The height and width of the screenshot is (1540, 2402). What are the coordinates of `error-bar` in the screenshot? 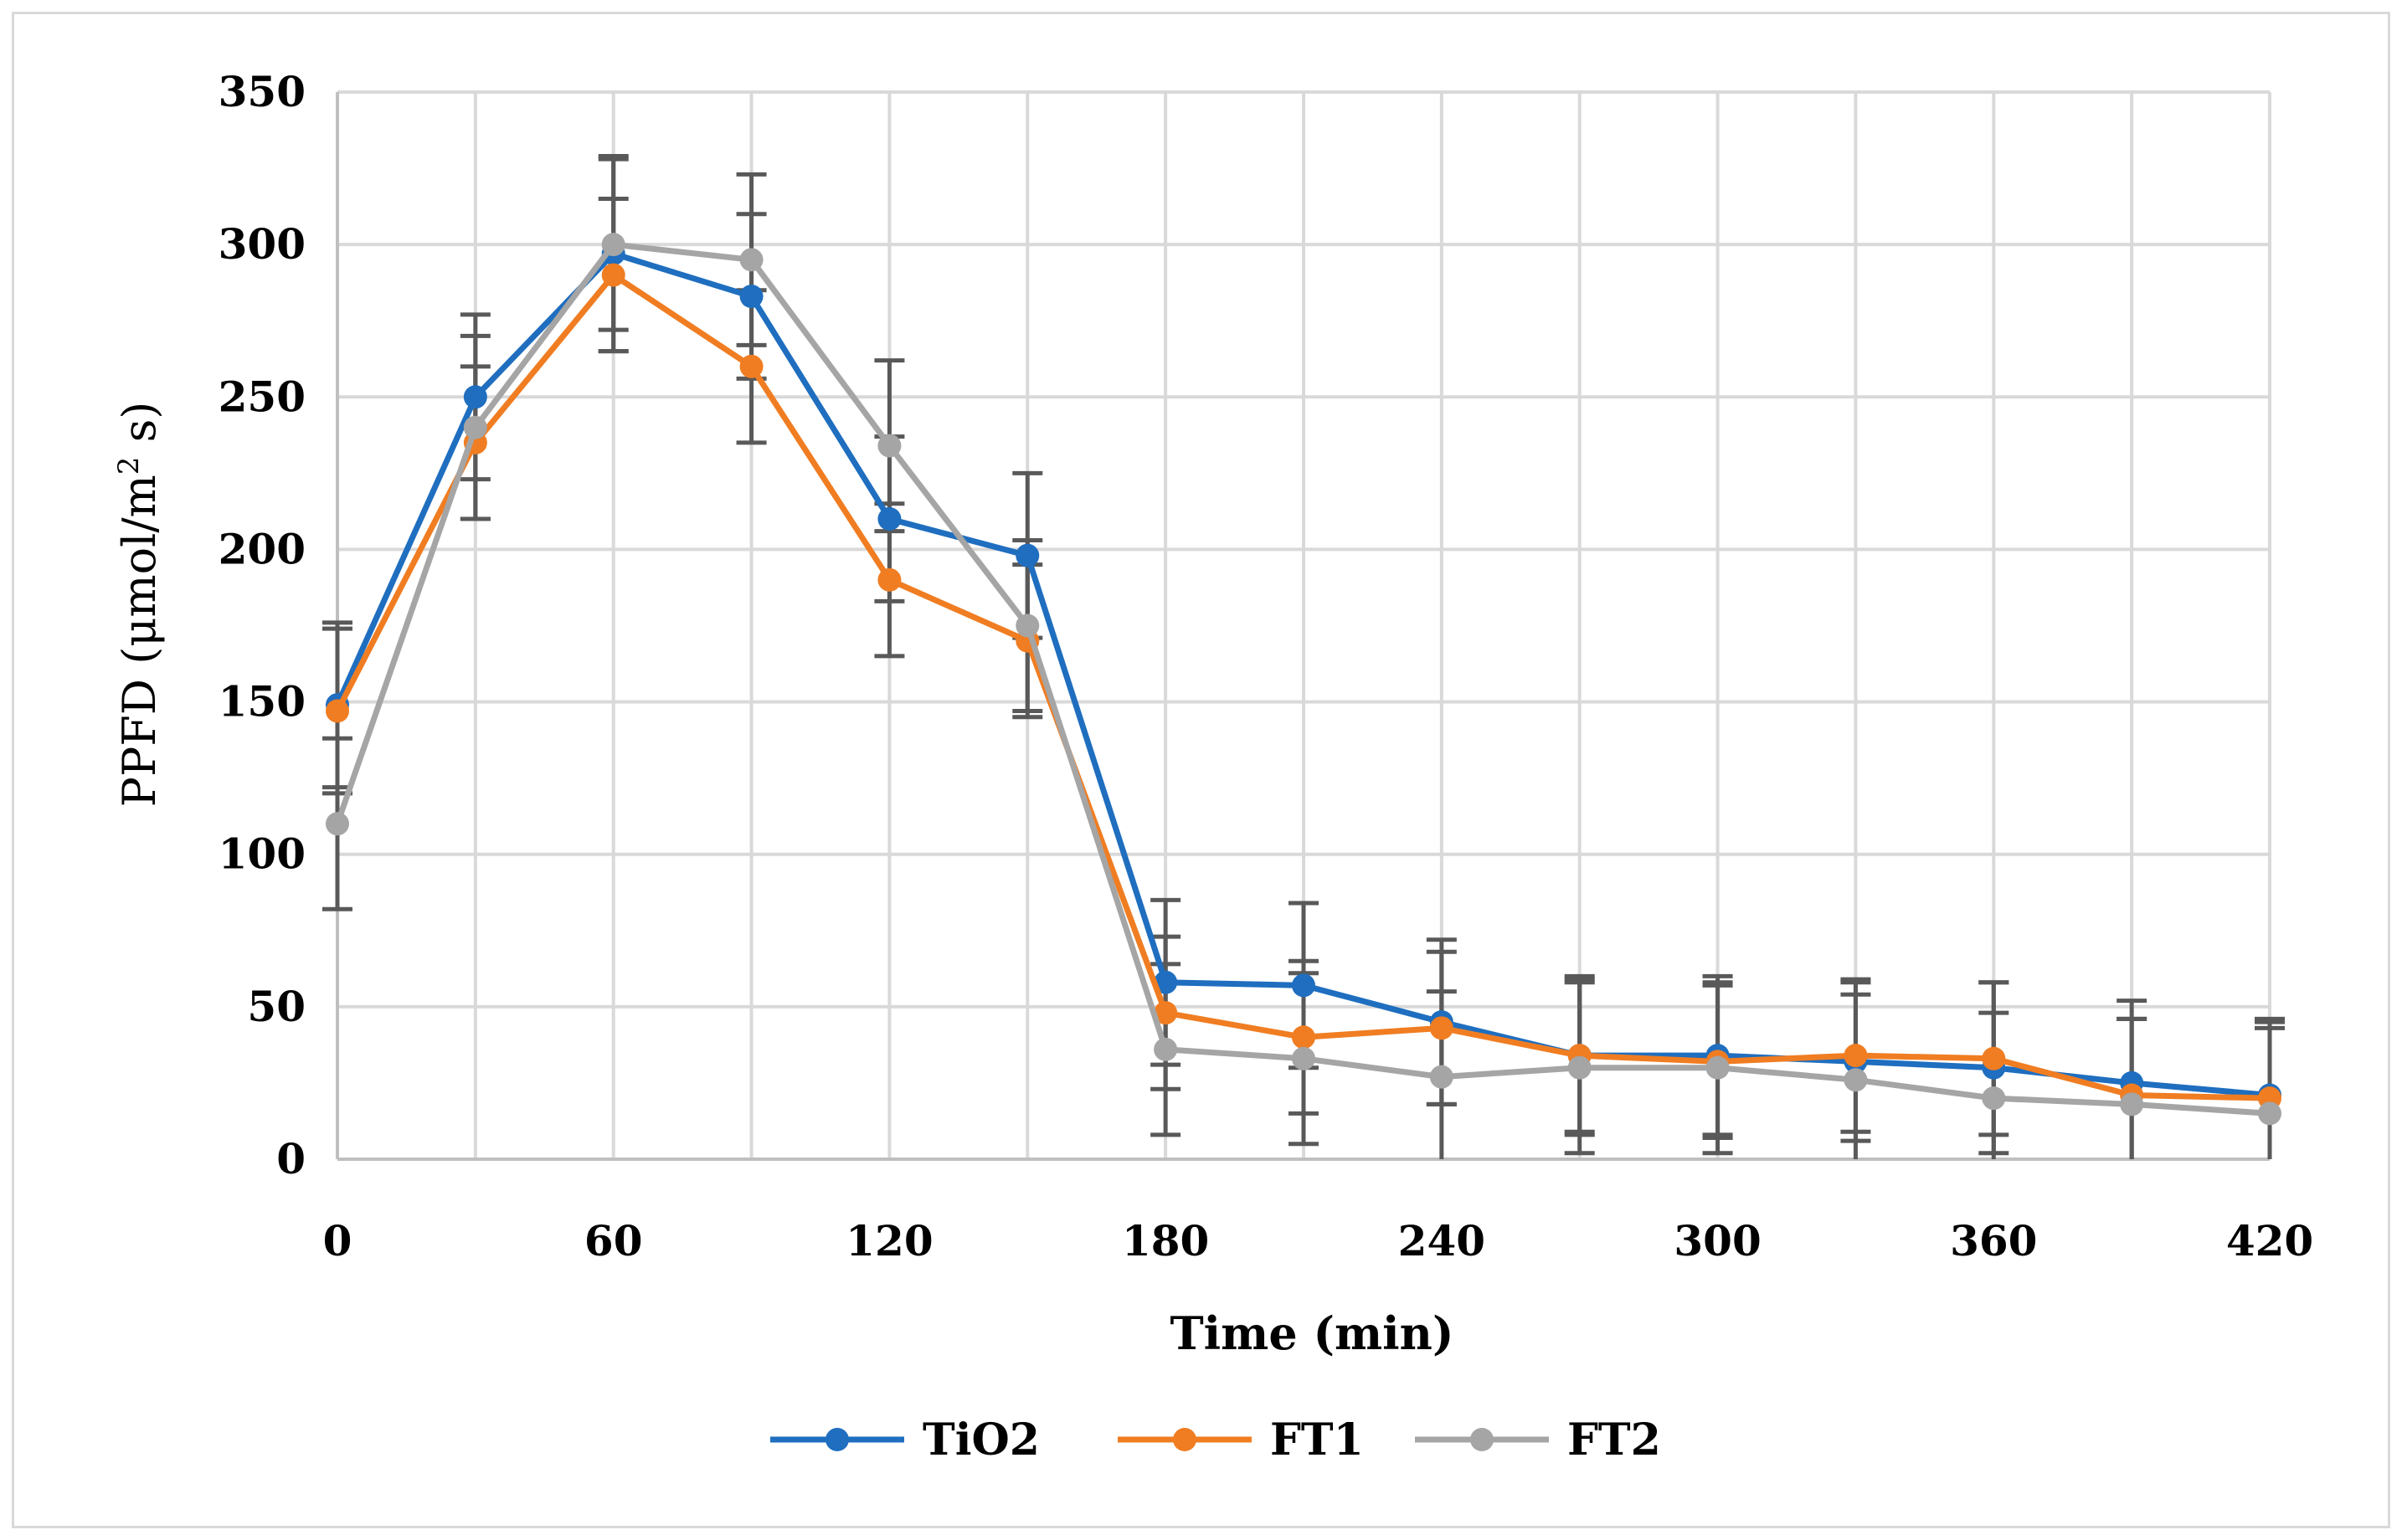 It's located at (1993, 1084).